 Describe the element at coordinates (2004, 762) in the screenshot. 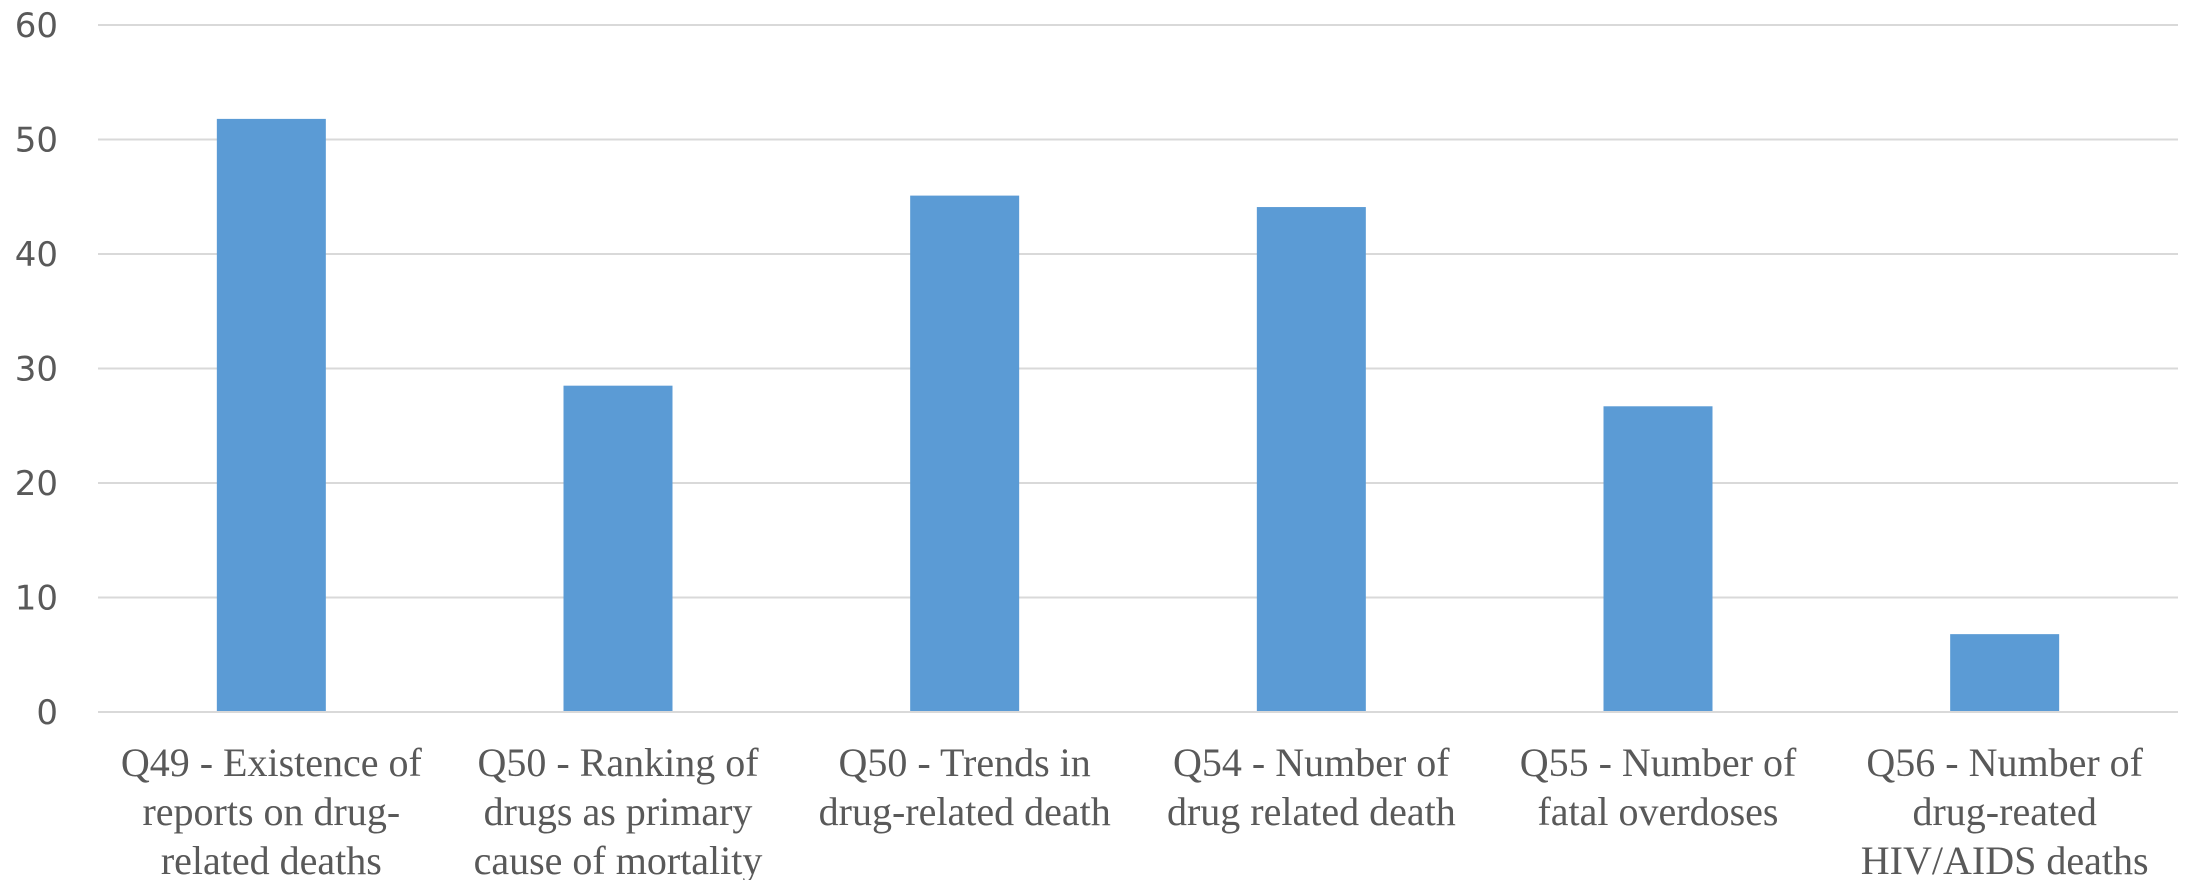

I see `x-tick-label-line: Q56 - Number of` at that location.